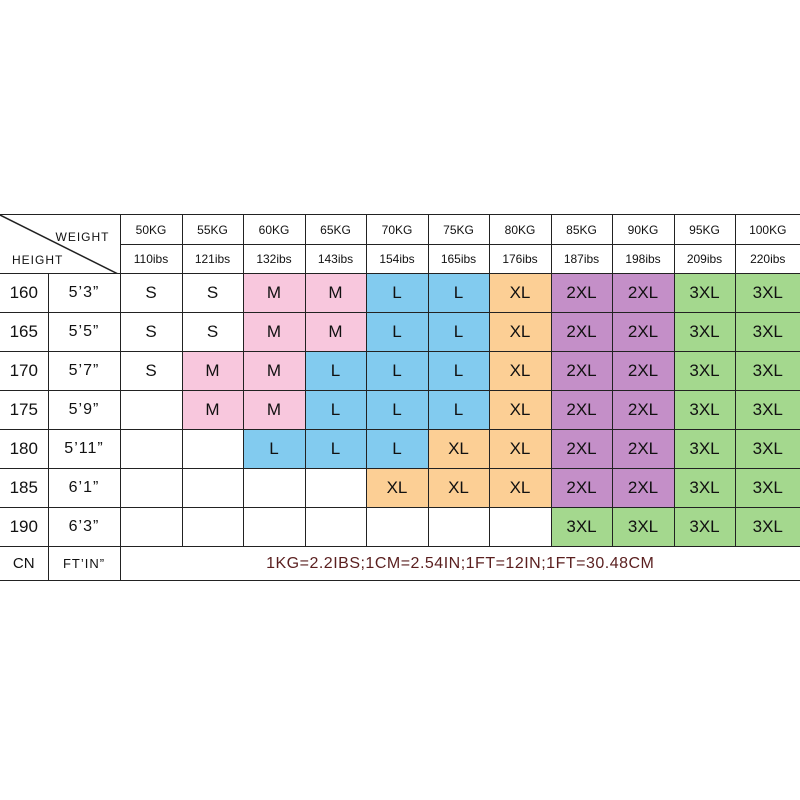 The width and height of the screenshot is (800, 800). I want to click on weight-kg-10: 100KG, so click(767, 229).